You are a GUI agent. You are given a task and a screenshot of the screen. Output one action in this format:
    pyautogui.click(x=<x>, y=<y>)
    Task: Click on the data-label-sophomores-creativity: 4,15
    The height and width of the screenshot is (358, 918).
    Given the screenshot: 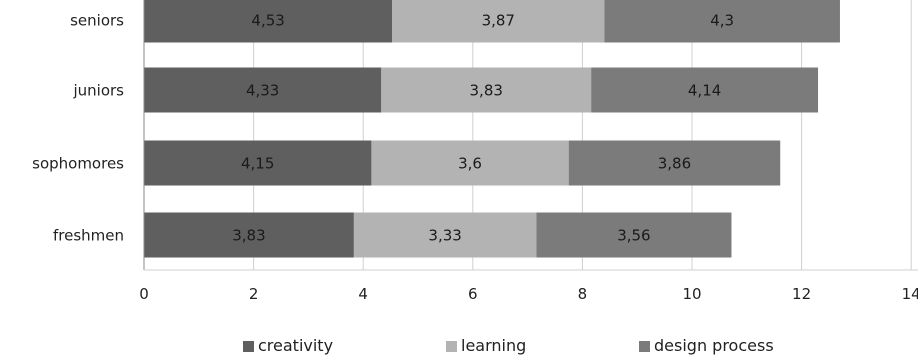 What is the action you would take?
    pyautogui.click(x=257, y=164)
    